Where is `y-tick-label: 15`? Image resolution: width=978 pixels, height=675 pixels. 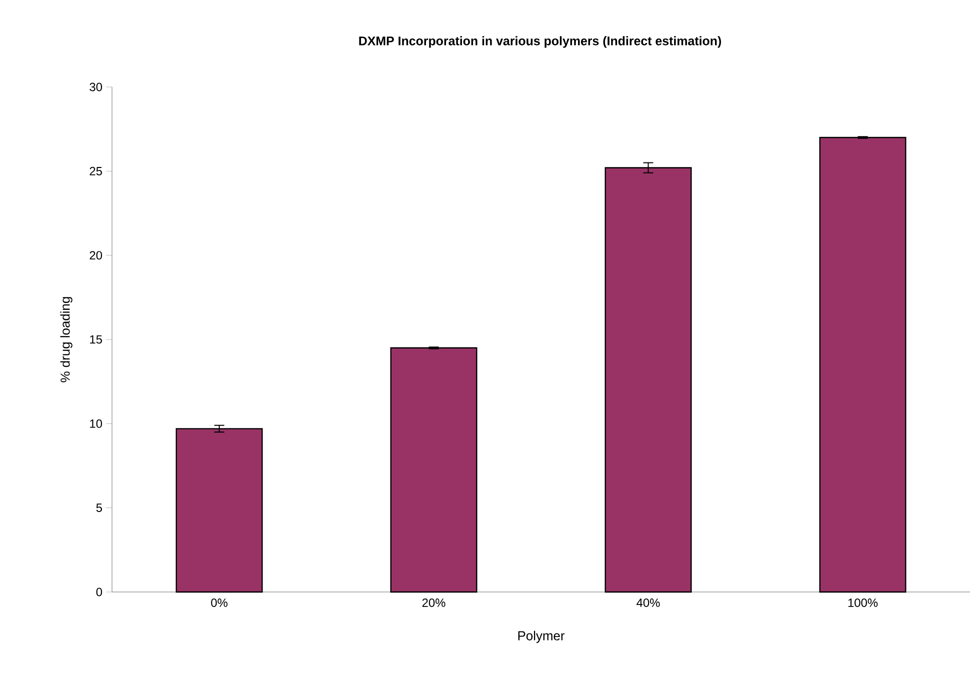
y-tick-label: 15 is located at coordinates (96, 339).